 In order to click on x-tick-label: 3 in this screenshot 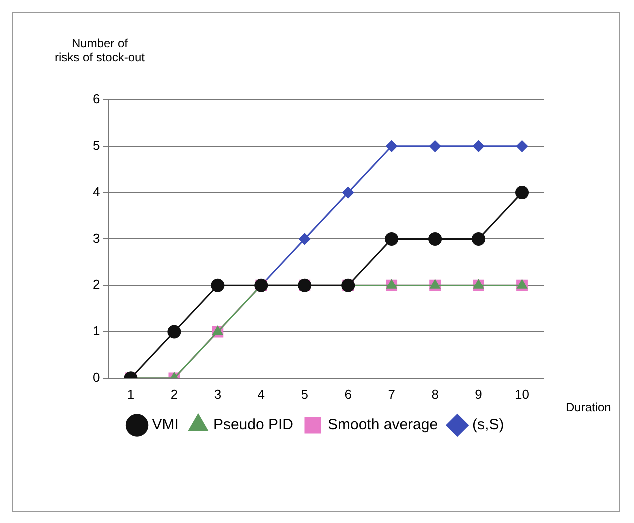, I will do `click(218, 394)`.